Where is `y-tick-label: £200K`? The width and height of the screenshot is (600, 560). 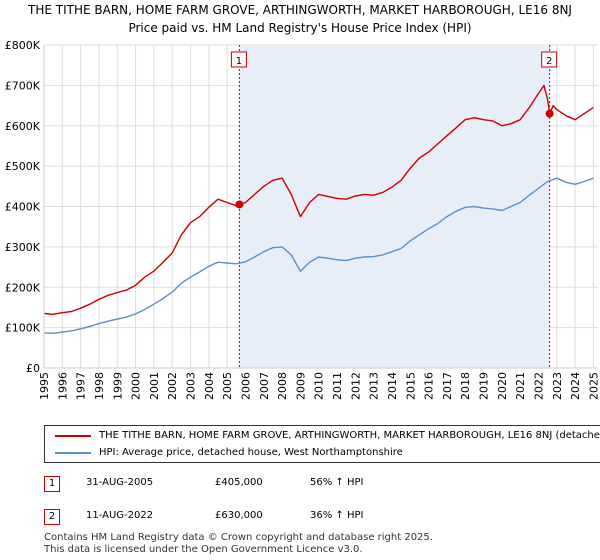
y-tick-label: £200K is located at coordinates (23, 287).